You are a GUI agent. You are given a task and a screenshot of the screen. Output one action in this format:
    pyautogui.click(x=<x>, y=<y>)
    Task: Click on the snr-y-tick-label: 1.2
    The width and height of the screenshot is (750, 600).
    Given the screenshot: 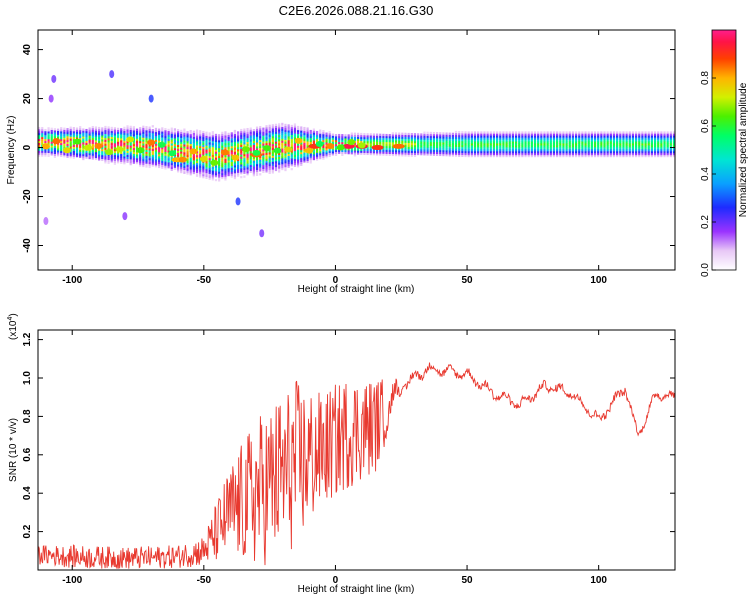 What is the action you would take?
    pyautogui.click(x=27, y=339)
    